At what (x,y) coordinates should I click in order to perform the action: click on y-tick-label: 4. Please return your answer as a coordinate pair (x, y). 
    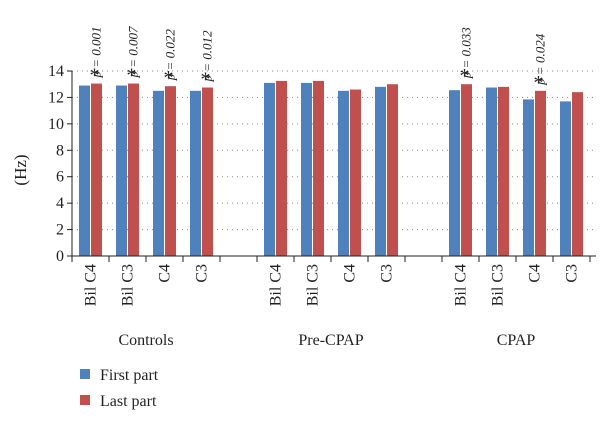
    Looking at the image, I should click on (60, 203).